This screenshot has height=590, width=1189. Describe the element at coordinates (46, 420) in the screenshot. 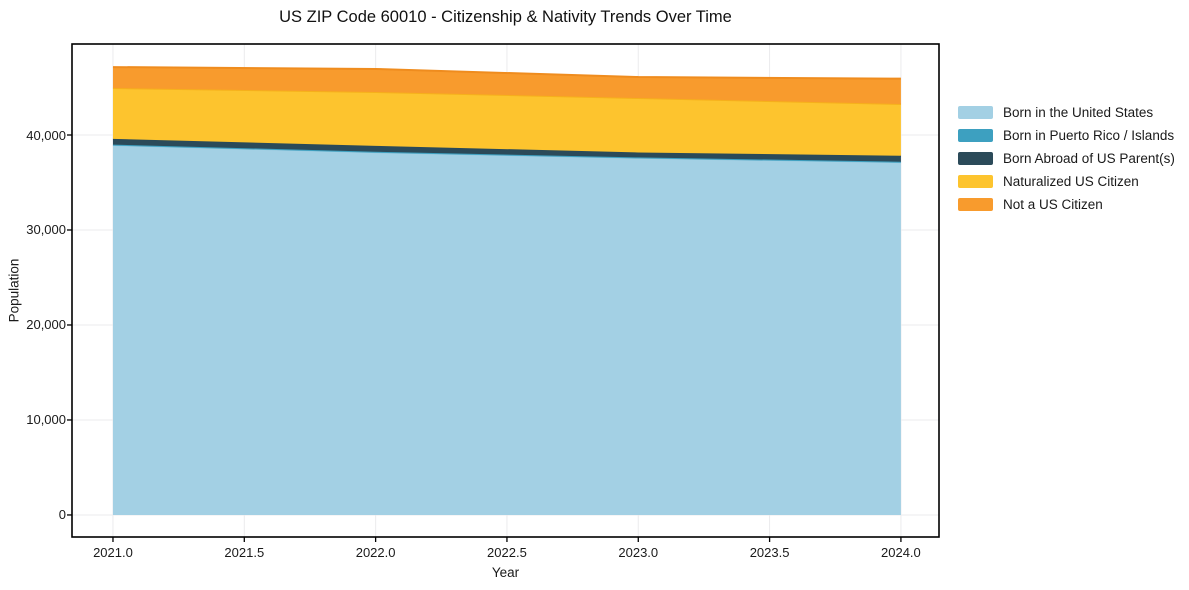

I see `y-tick-label: 10,000` at that location.